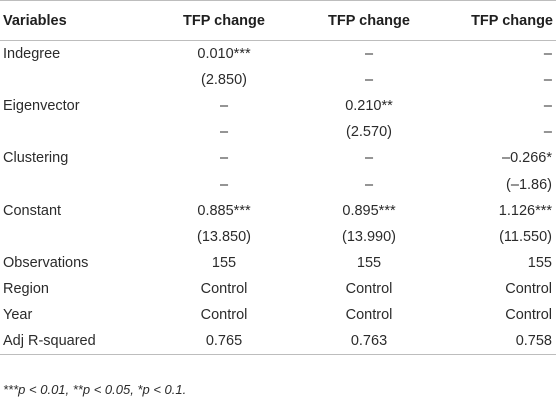  I want to click on row-label: Observations, so click(46, 263).